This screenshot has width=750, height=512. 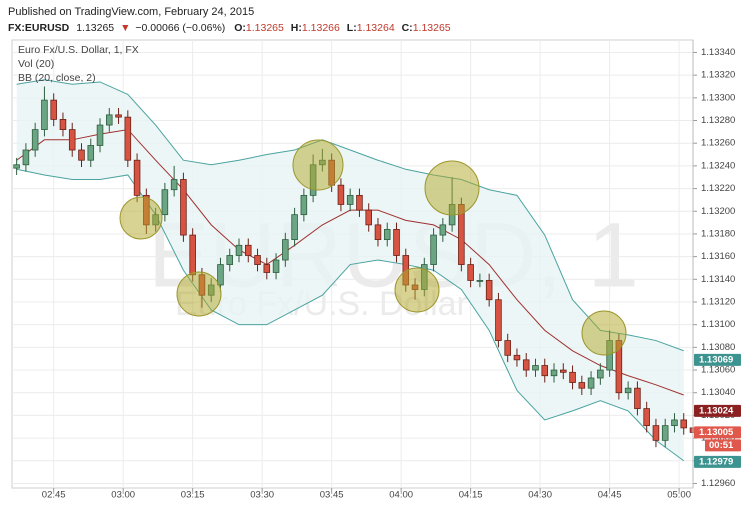 I want to click on y-tick-label: 1.13140, so click(x=718, y=279).